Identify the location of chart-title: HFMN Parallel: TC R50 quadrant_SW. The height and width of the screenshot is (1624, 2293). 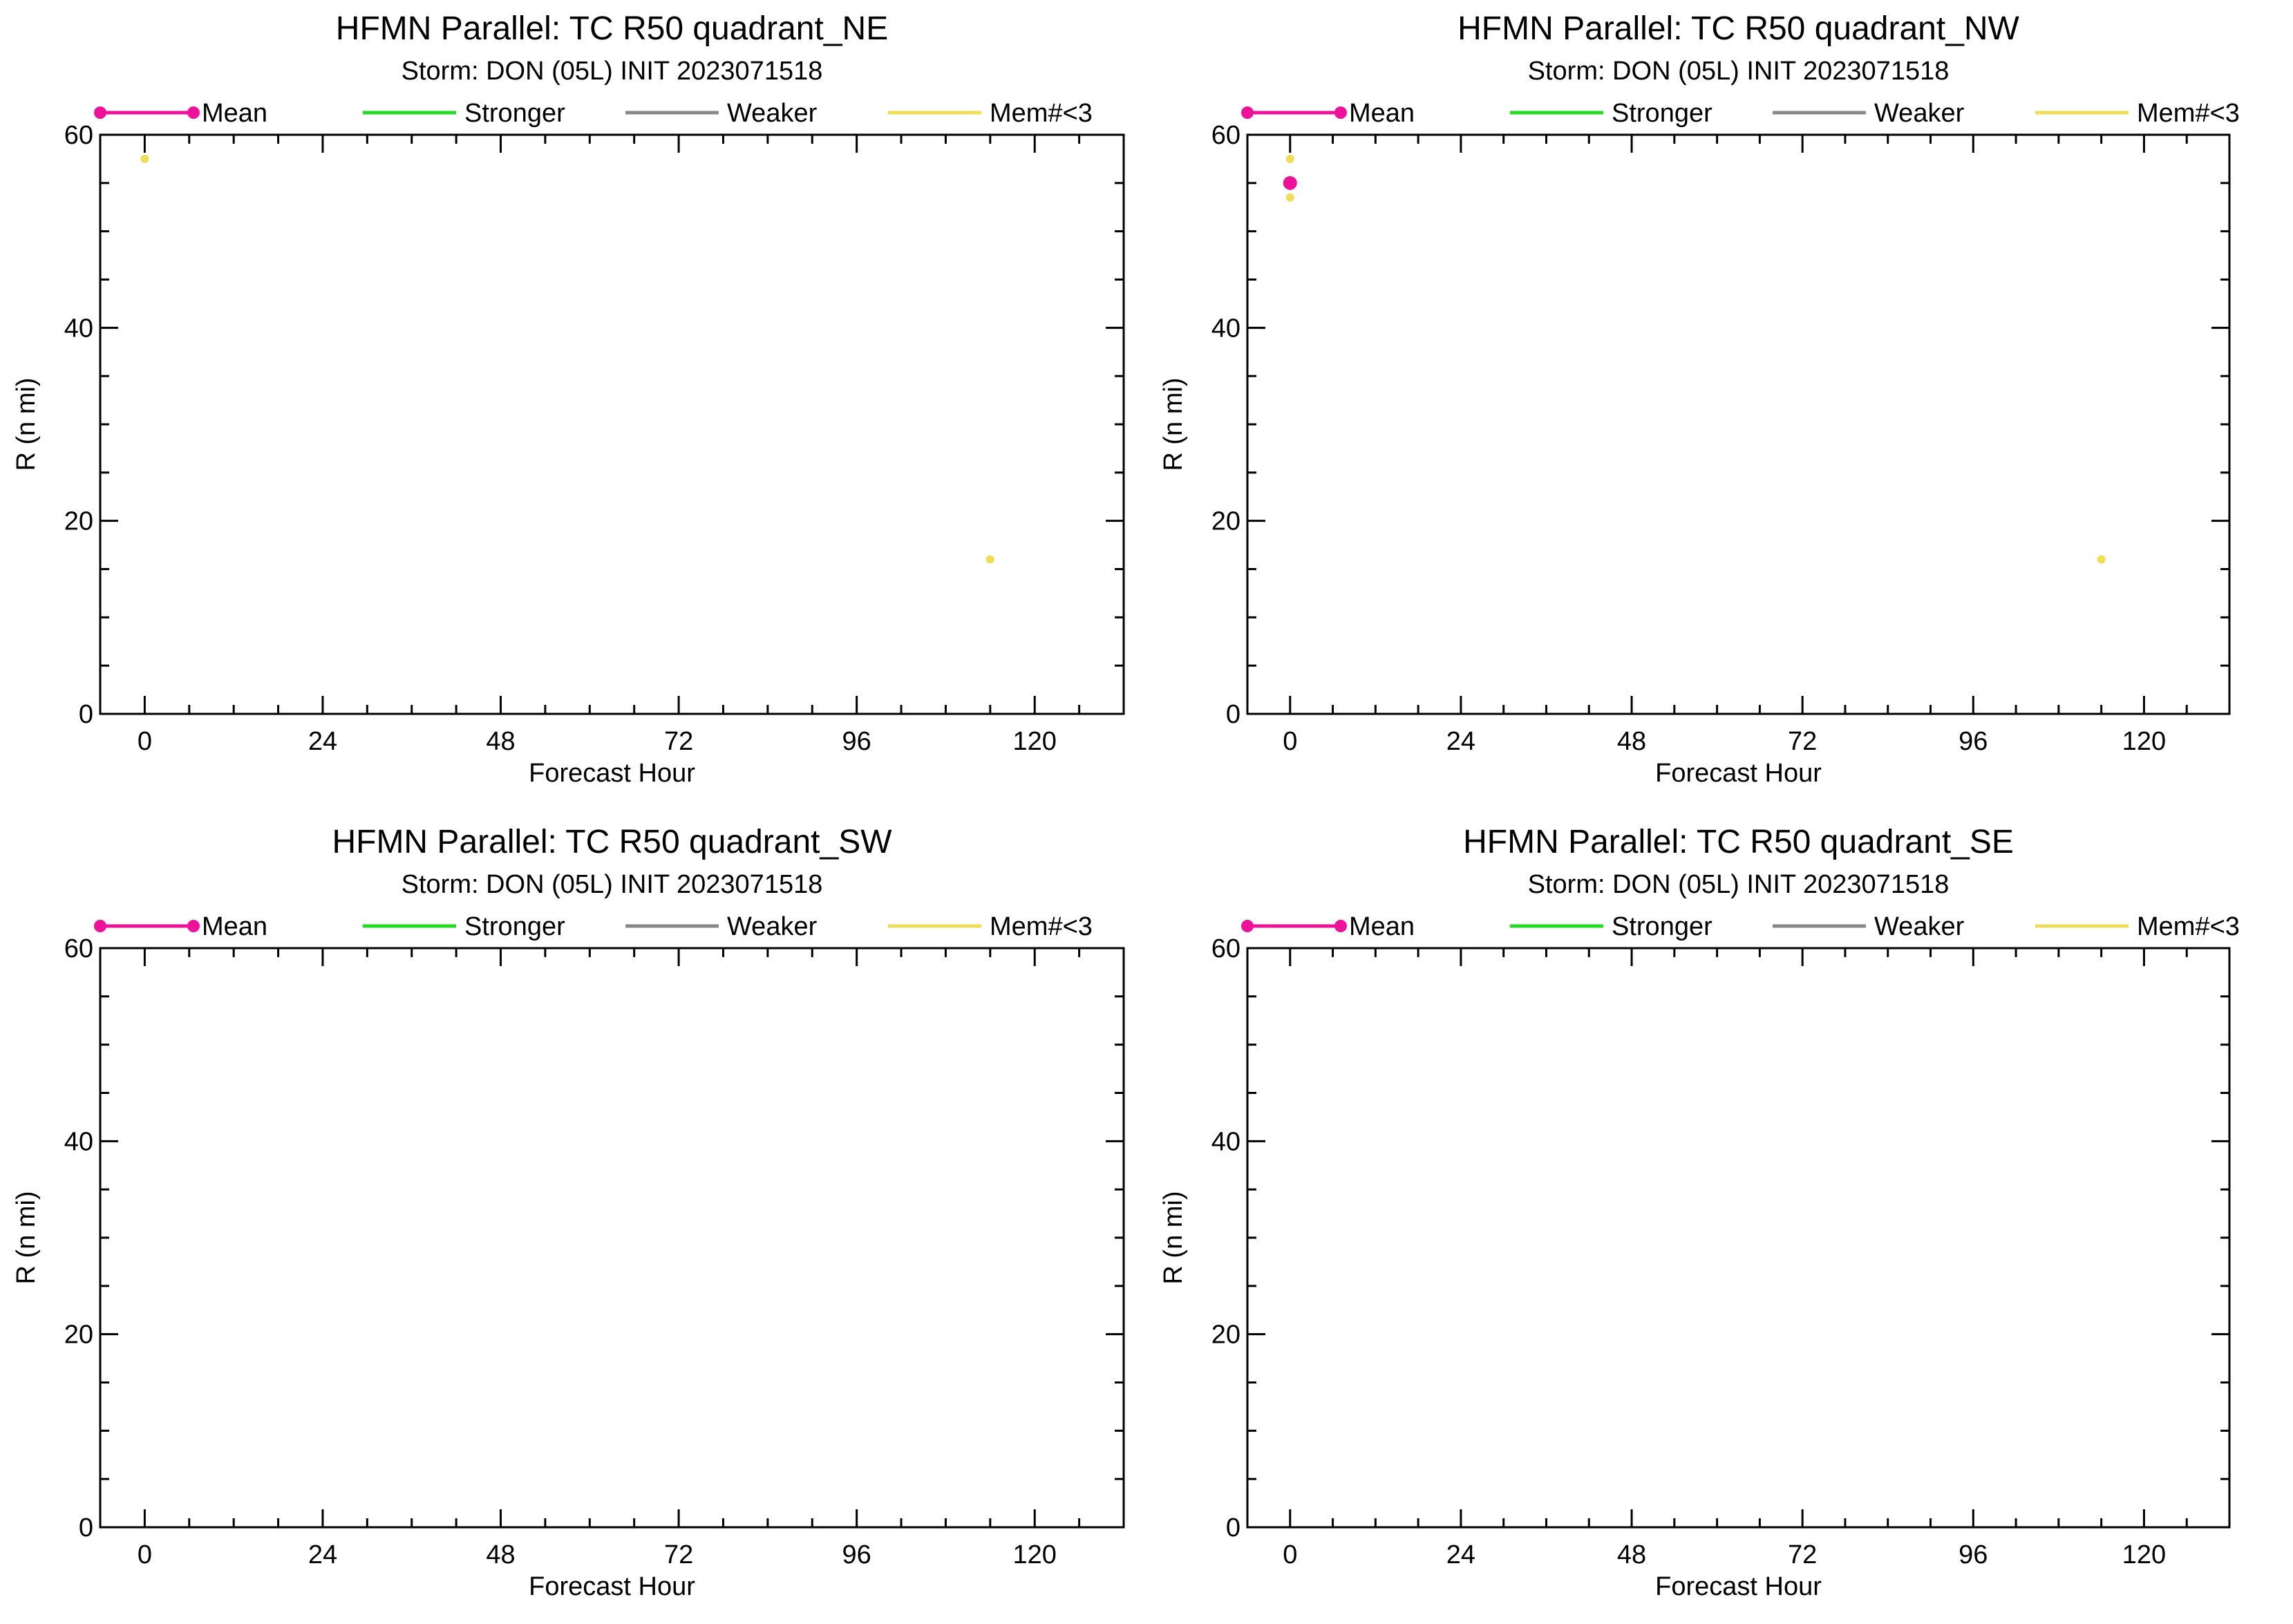
(612, 842).